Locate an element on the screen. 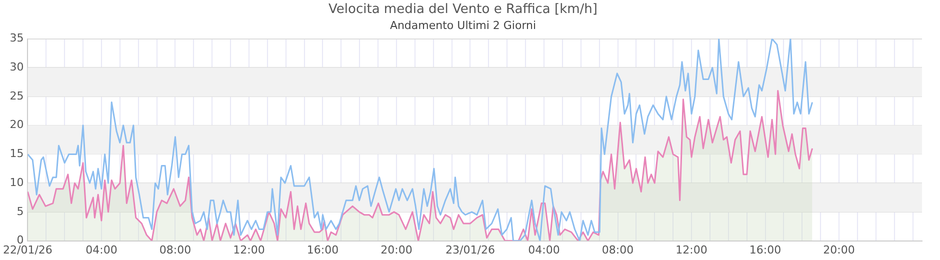 The width and height of the screenshot is (940, 260). y-tick-label: 30 is located at coordinates (17, 67).